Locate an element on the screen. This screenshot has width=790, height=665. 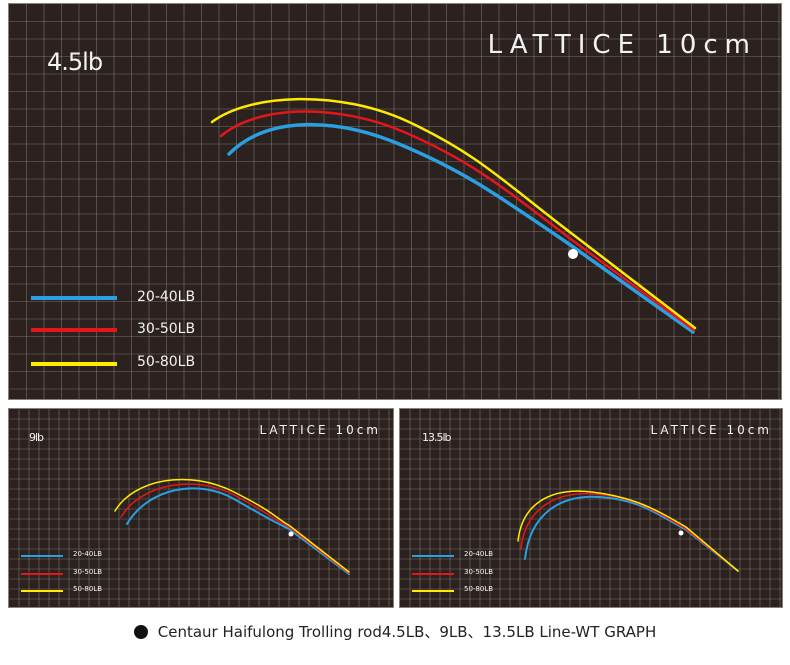
chart-subtitle: 9lb is located at coordinates (36, 437).